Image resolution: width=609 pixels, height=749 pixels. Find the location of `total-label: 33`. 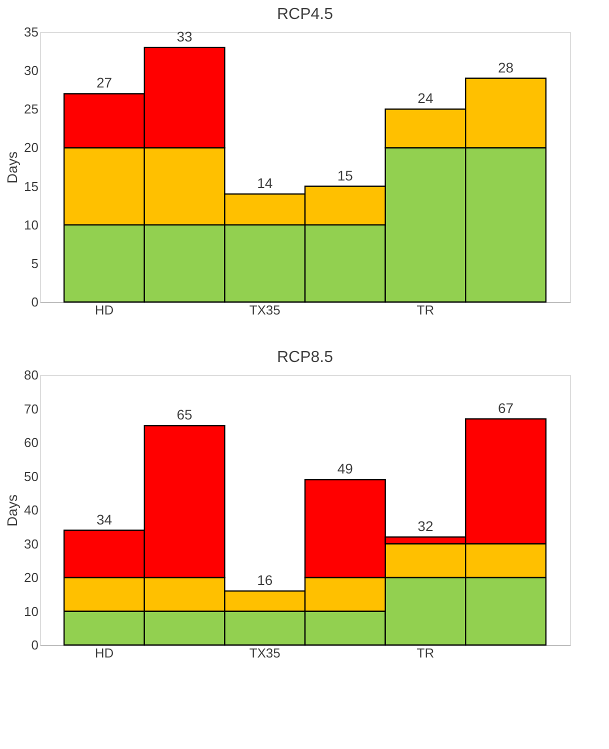

total-label: 33 is located at coordinates (184, 36).